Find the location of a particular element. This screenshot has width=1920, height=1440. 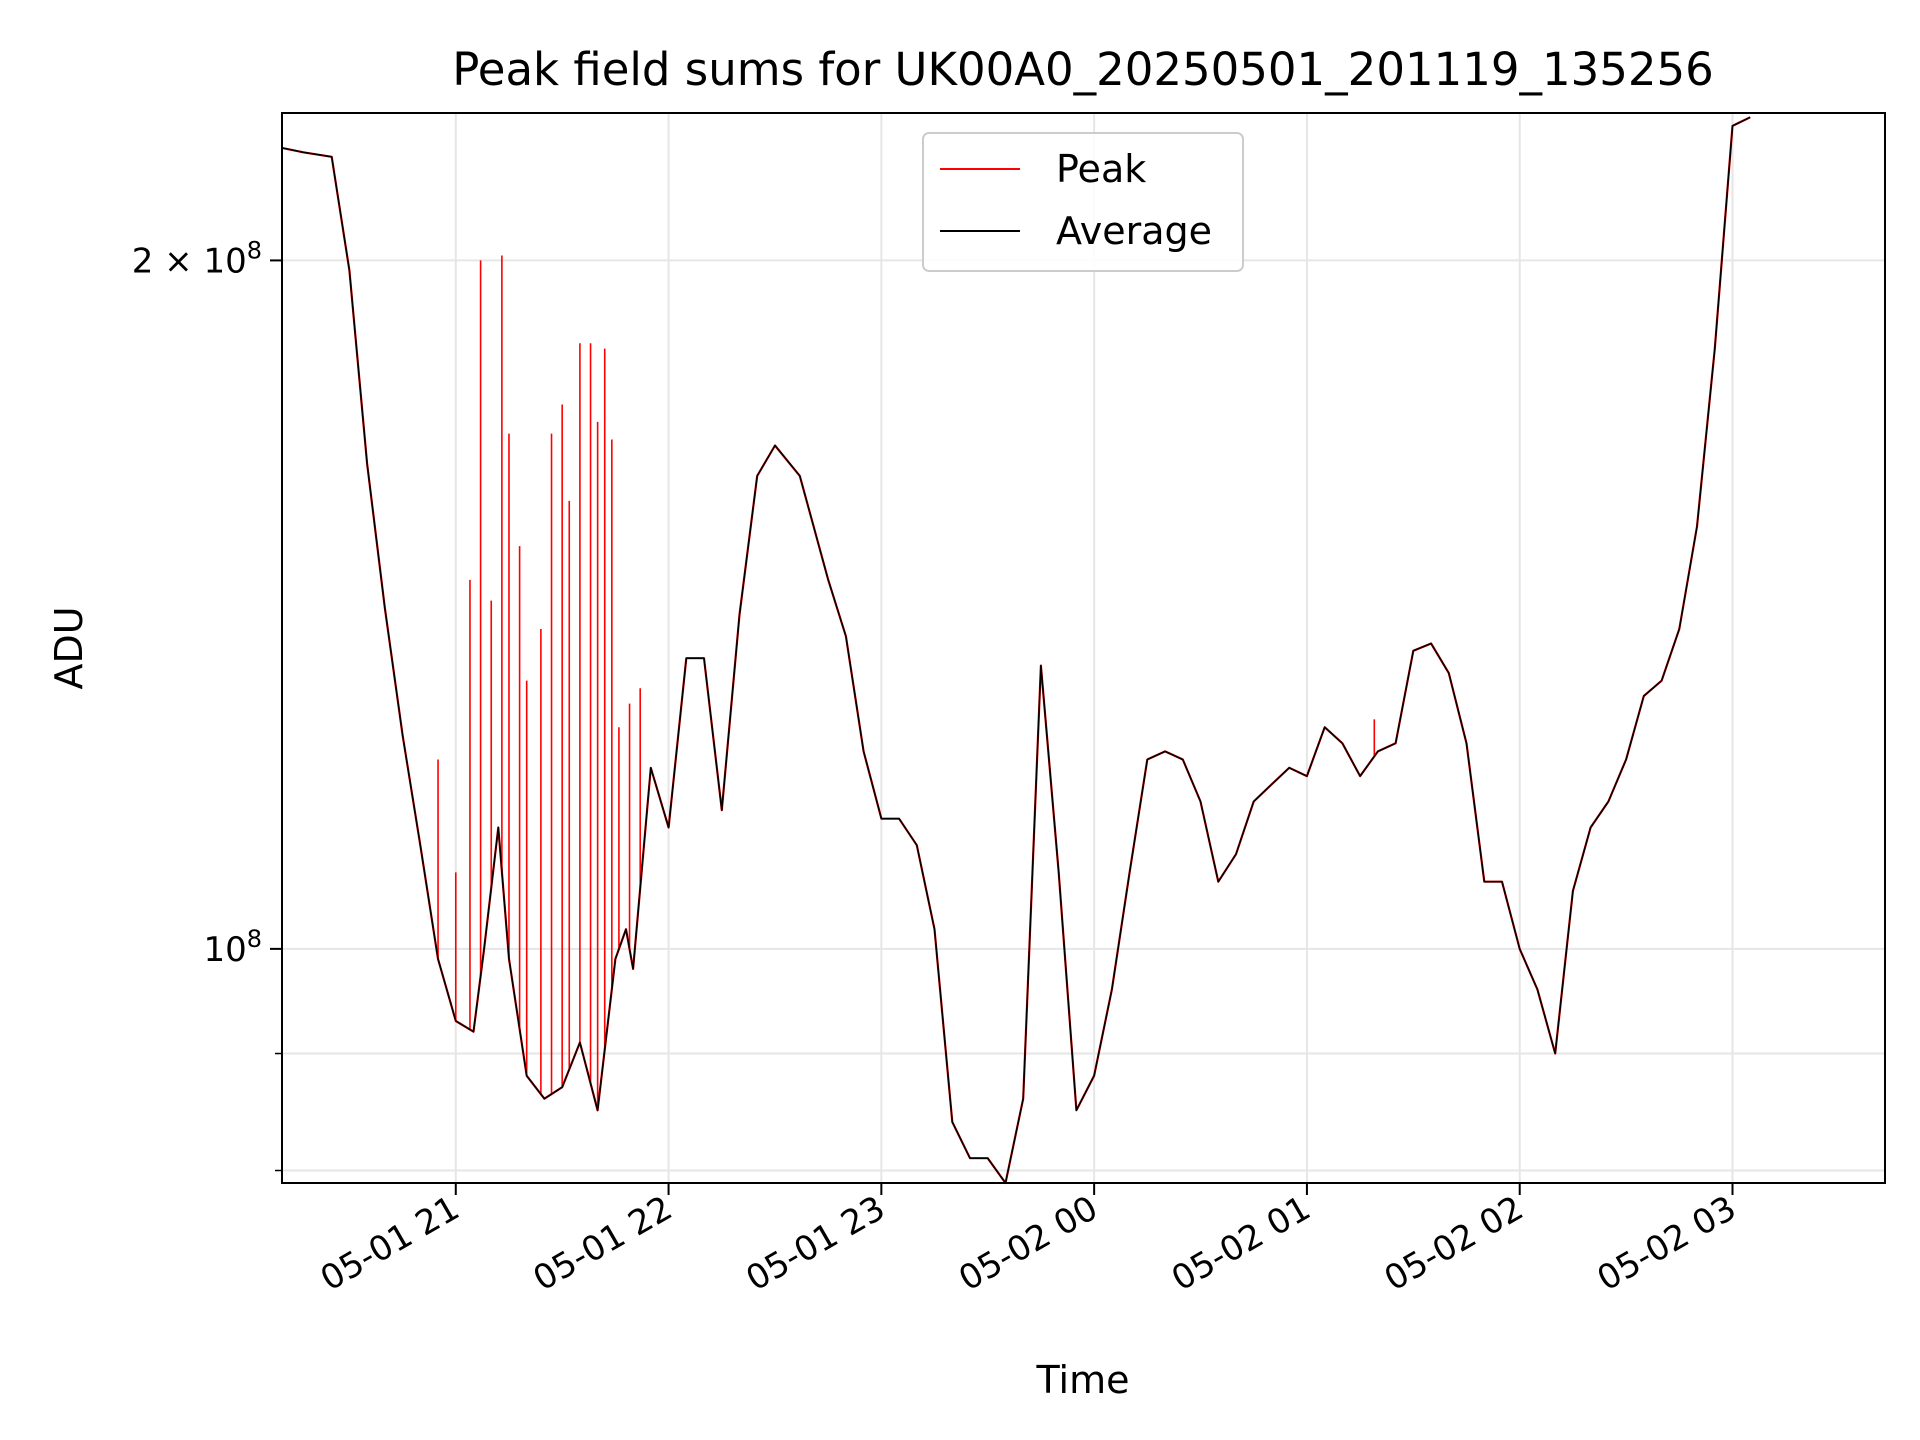

y-tick-label: 108 is located at coordinates (232, 947).